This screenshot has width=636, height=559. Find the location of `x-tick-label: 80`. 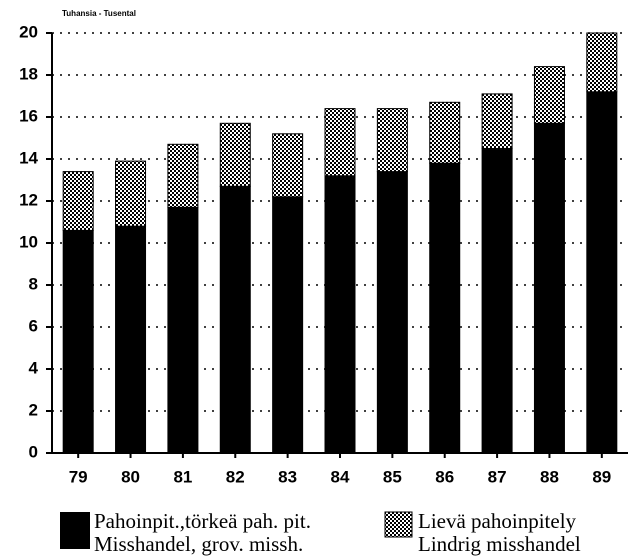

x-tick-label: 80 is located at coordinates (130, 476).